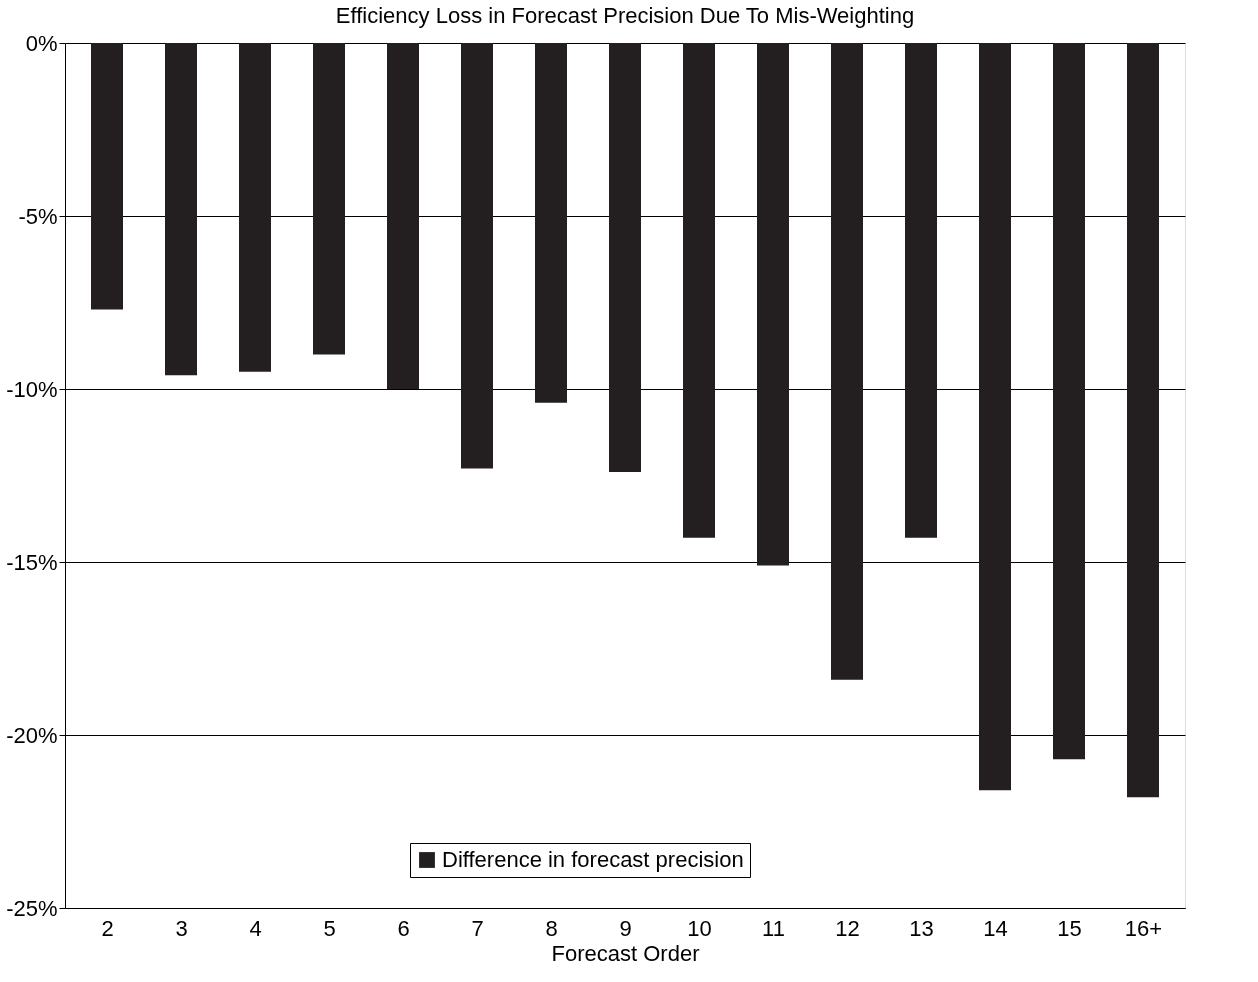  I want to click on x-tick-label: 5, so click(329, 928).